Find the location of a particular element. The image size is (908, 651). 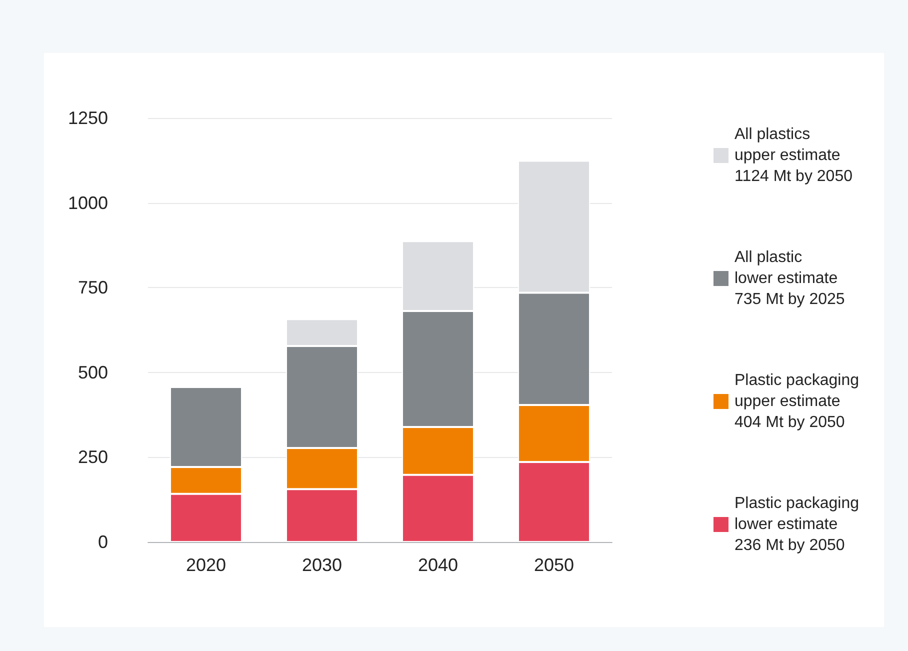

x-tick-label: 2020 is located at coordinates (206, 565).